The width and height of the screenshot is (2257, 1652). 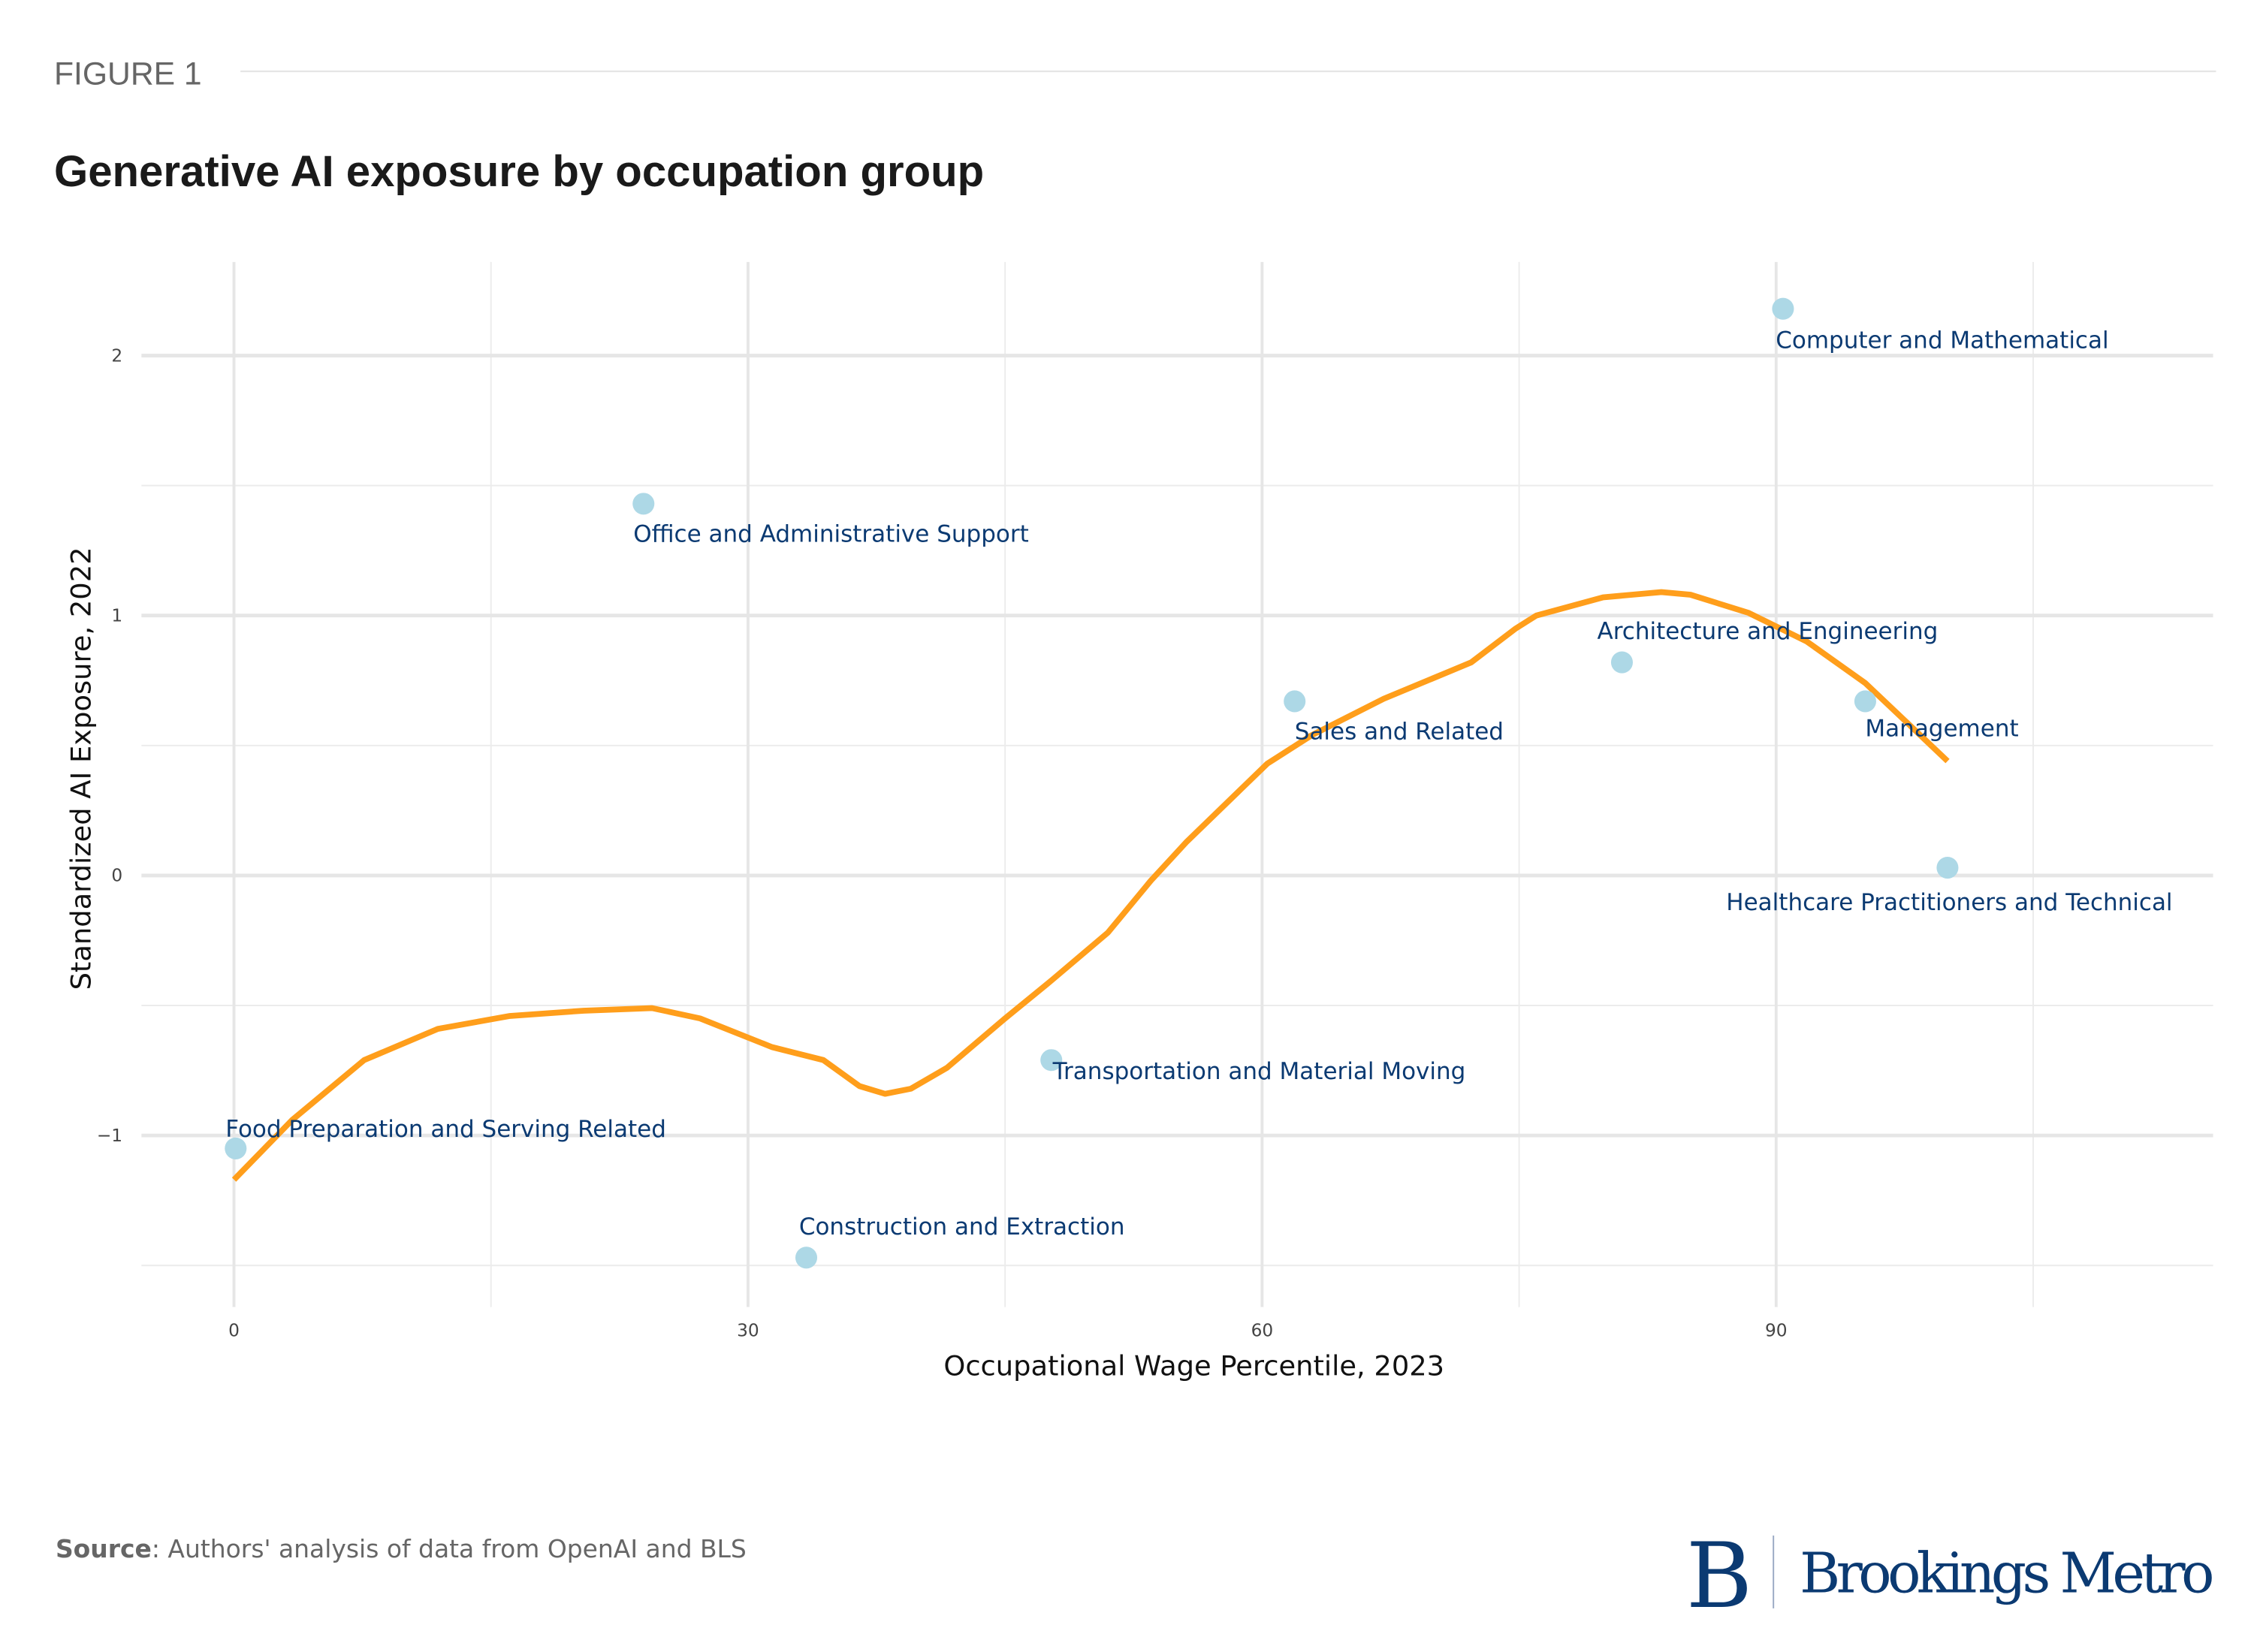 What do you see at coordinates (104, 1548) in the screenshot?
I see `source-bold: Source` at bounding box center [104, 1548].